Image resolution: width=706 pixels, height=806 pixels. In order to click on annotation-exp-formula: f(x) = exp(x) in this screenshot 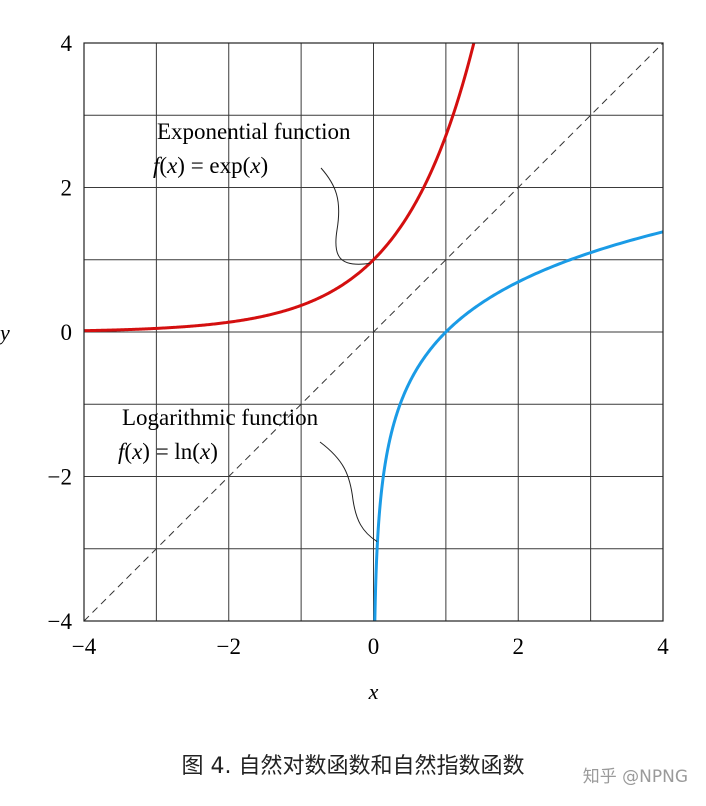, I will do `click(210, 165)`.